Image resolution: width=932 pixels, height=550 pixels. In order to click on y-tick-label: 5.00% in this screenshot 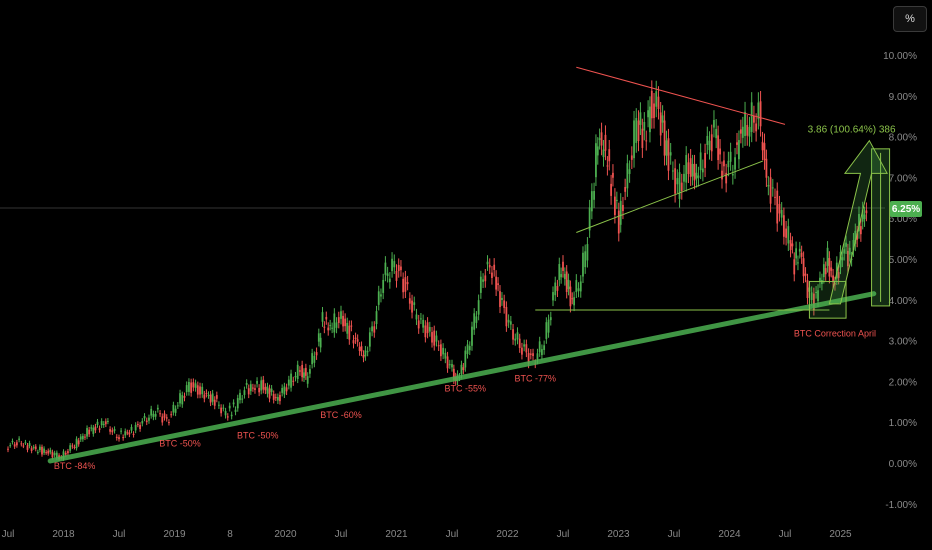, I will do `click(903, 260)`.